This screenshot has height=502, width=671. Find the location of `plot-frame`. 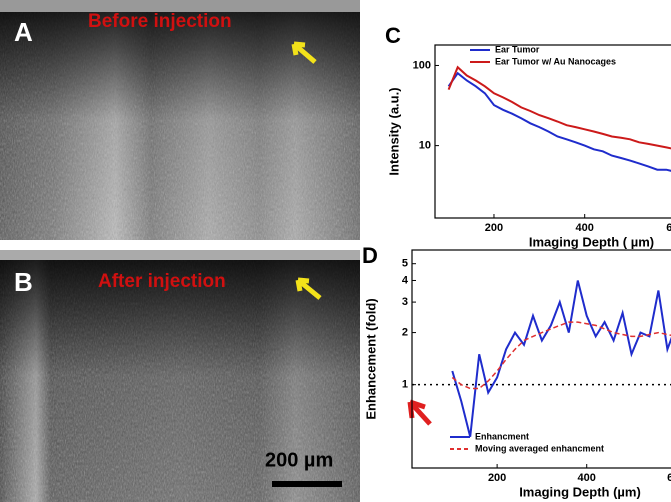

plot-frame is located at coordinates (552, 131).